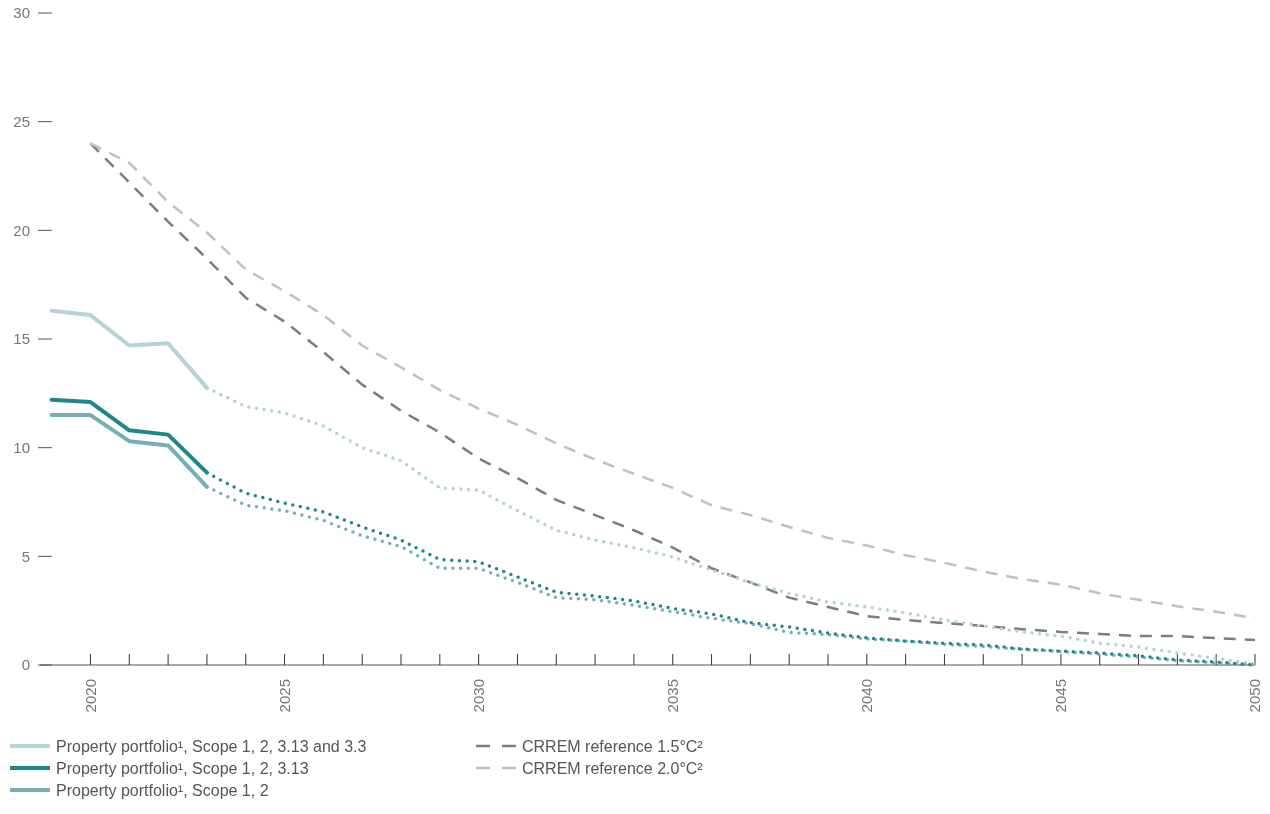 This screenshot has width=1270, height=814. What do you see at coordinates (182, 768) in the screenshot?
I see `legend-label: Property portfolio¹, Scope 1, 2, 3.13` at bounding box center [182, 768].